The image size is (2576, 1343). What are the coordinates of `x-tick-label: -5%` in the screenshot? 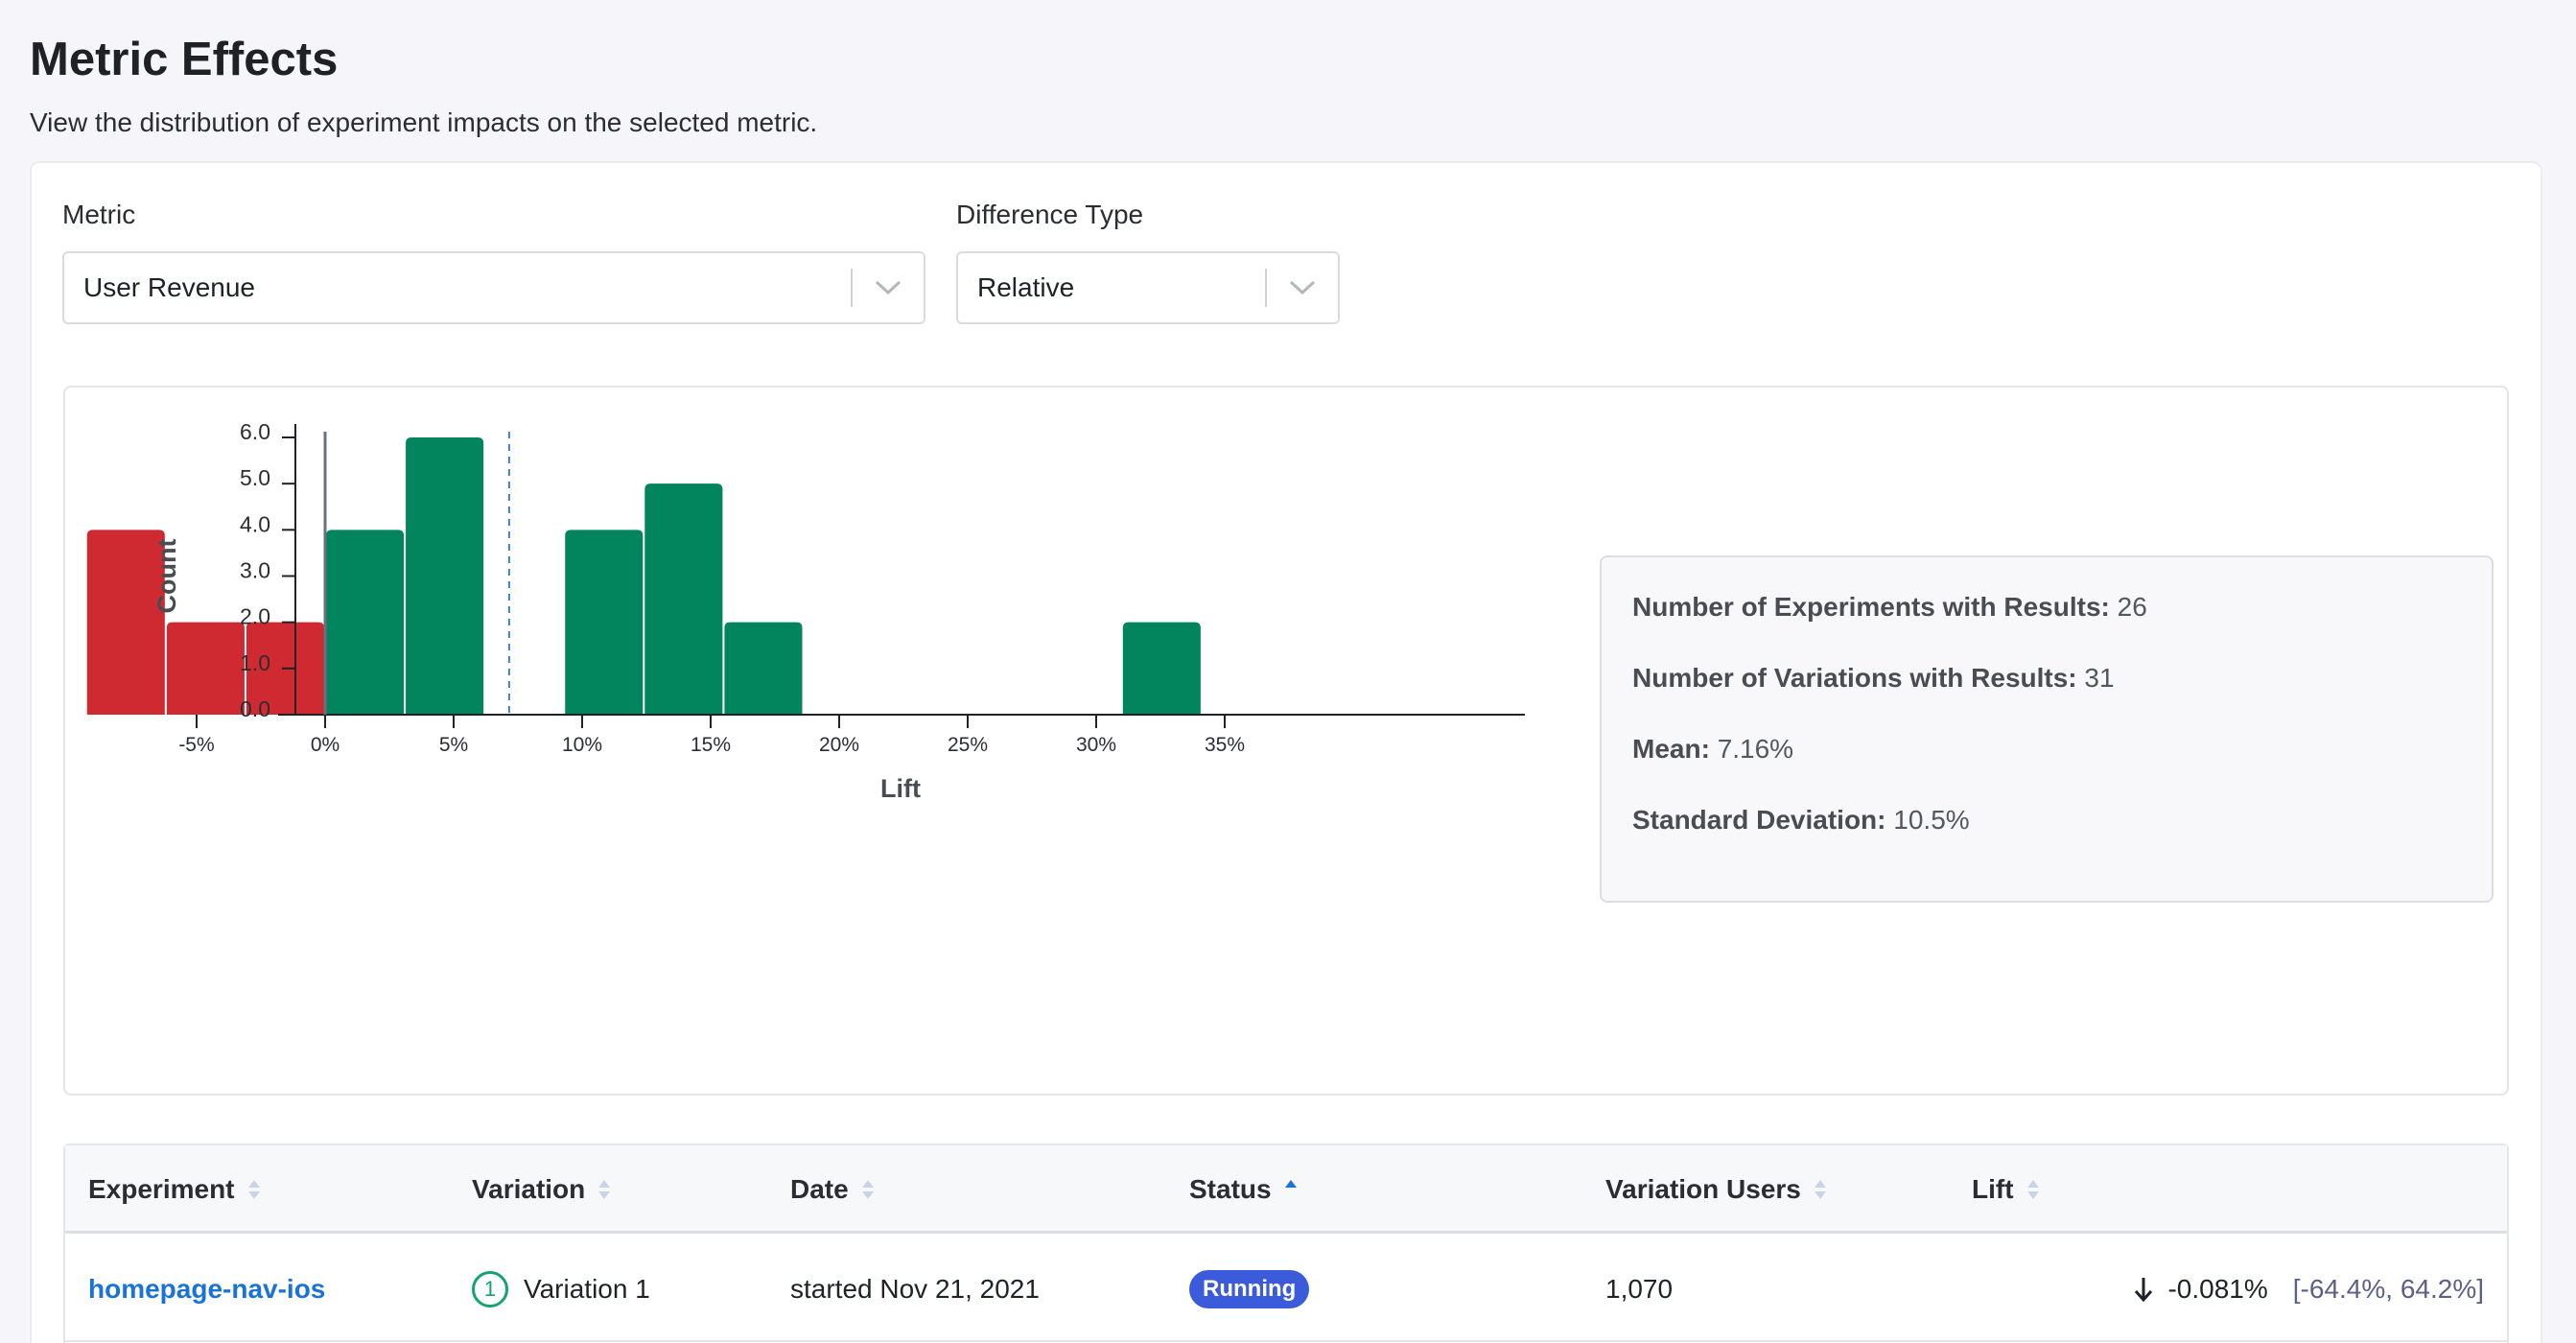 It's located at (196, 745).